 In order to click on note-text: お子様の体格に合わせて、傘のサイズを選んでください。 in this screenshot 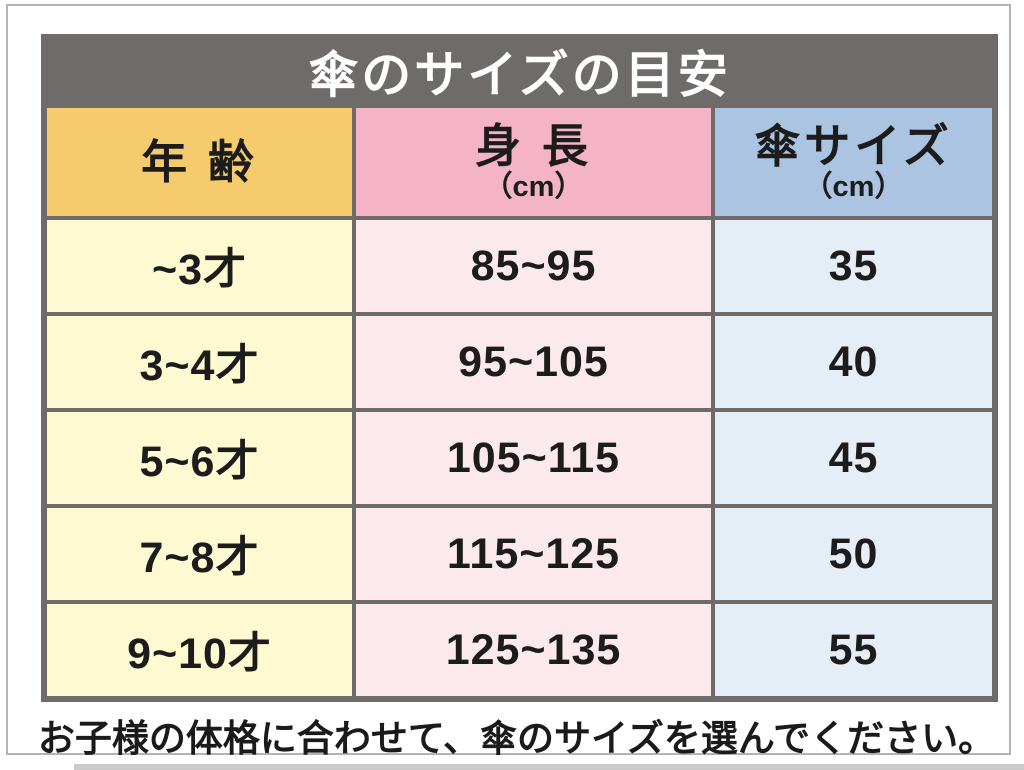, I will do `click(516, 738)`.